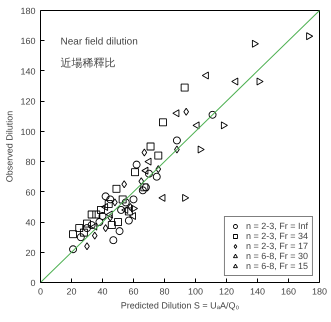 The width and height of the screenshot is (331, 322). What do you see at coordinates (30, 192) in the screenshot?
I see `y-tick-label: 60` at bounding box center [30, 192].